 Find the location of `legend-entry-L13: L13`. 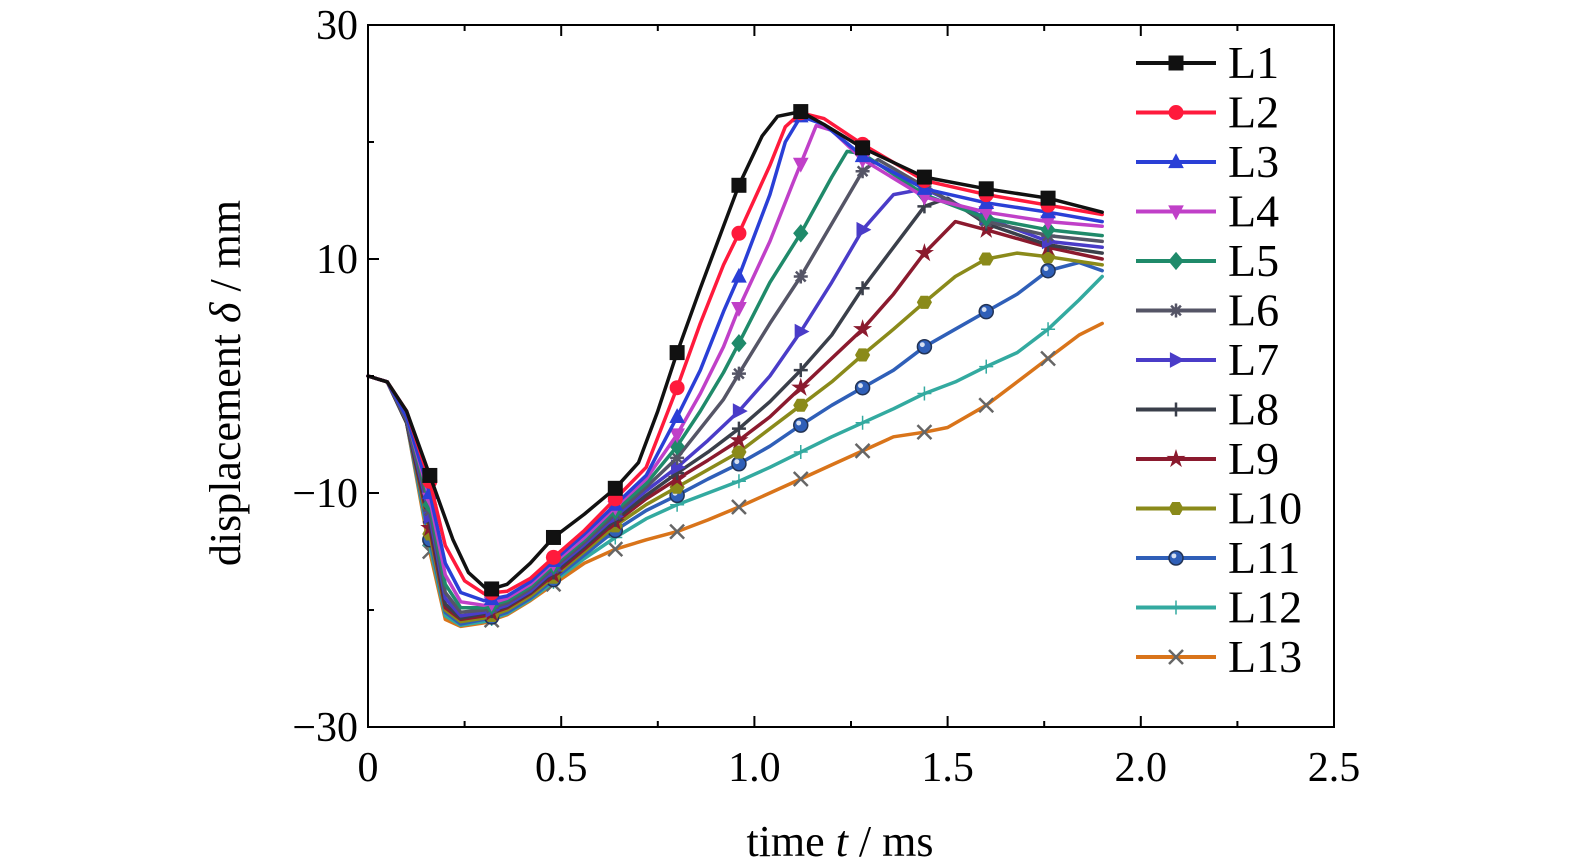

legend-entry-L13: L13 is located at coordinates (1219, 656).